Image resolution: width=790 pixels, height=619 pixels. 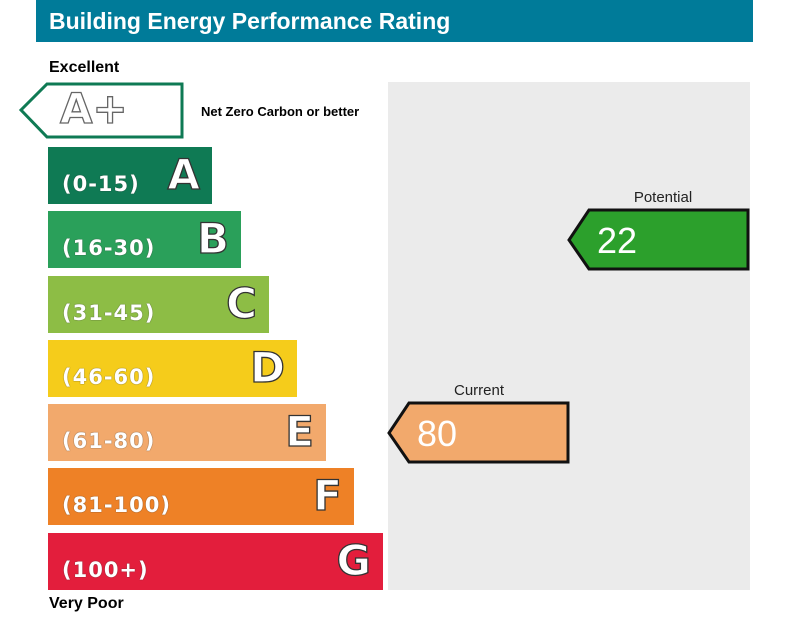 What do you see at coordinates (109, 313) in the screenshot?
I see `band-range: (31-45)` at bounding box center [109, 313].